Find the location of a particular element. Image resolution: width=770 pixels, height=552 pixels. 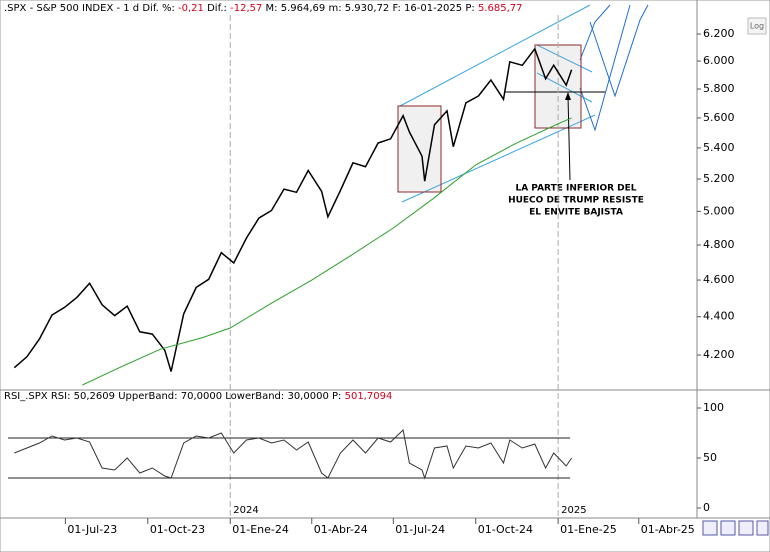

y-tick-label: 4.200 is located at coordinates (719, 354).